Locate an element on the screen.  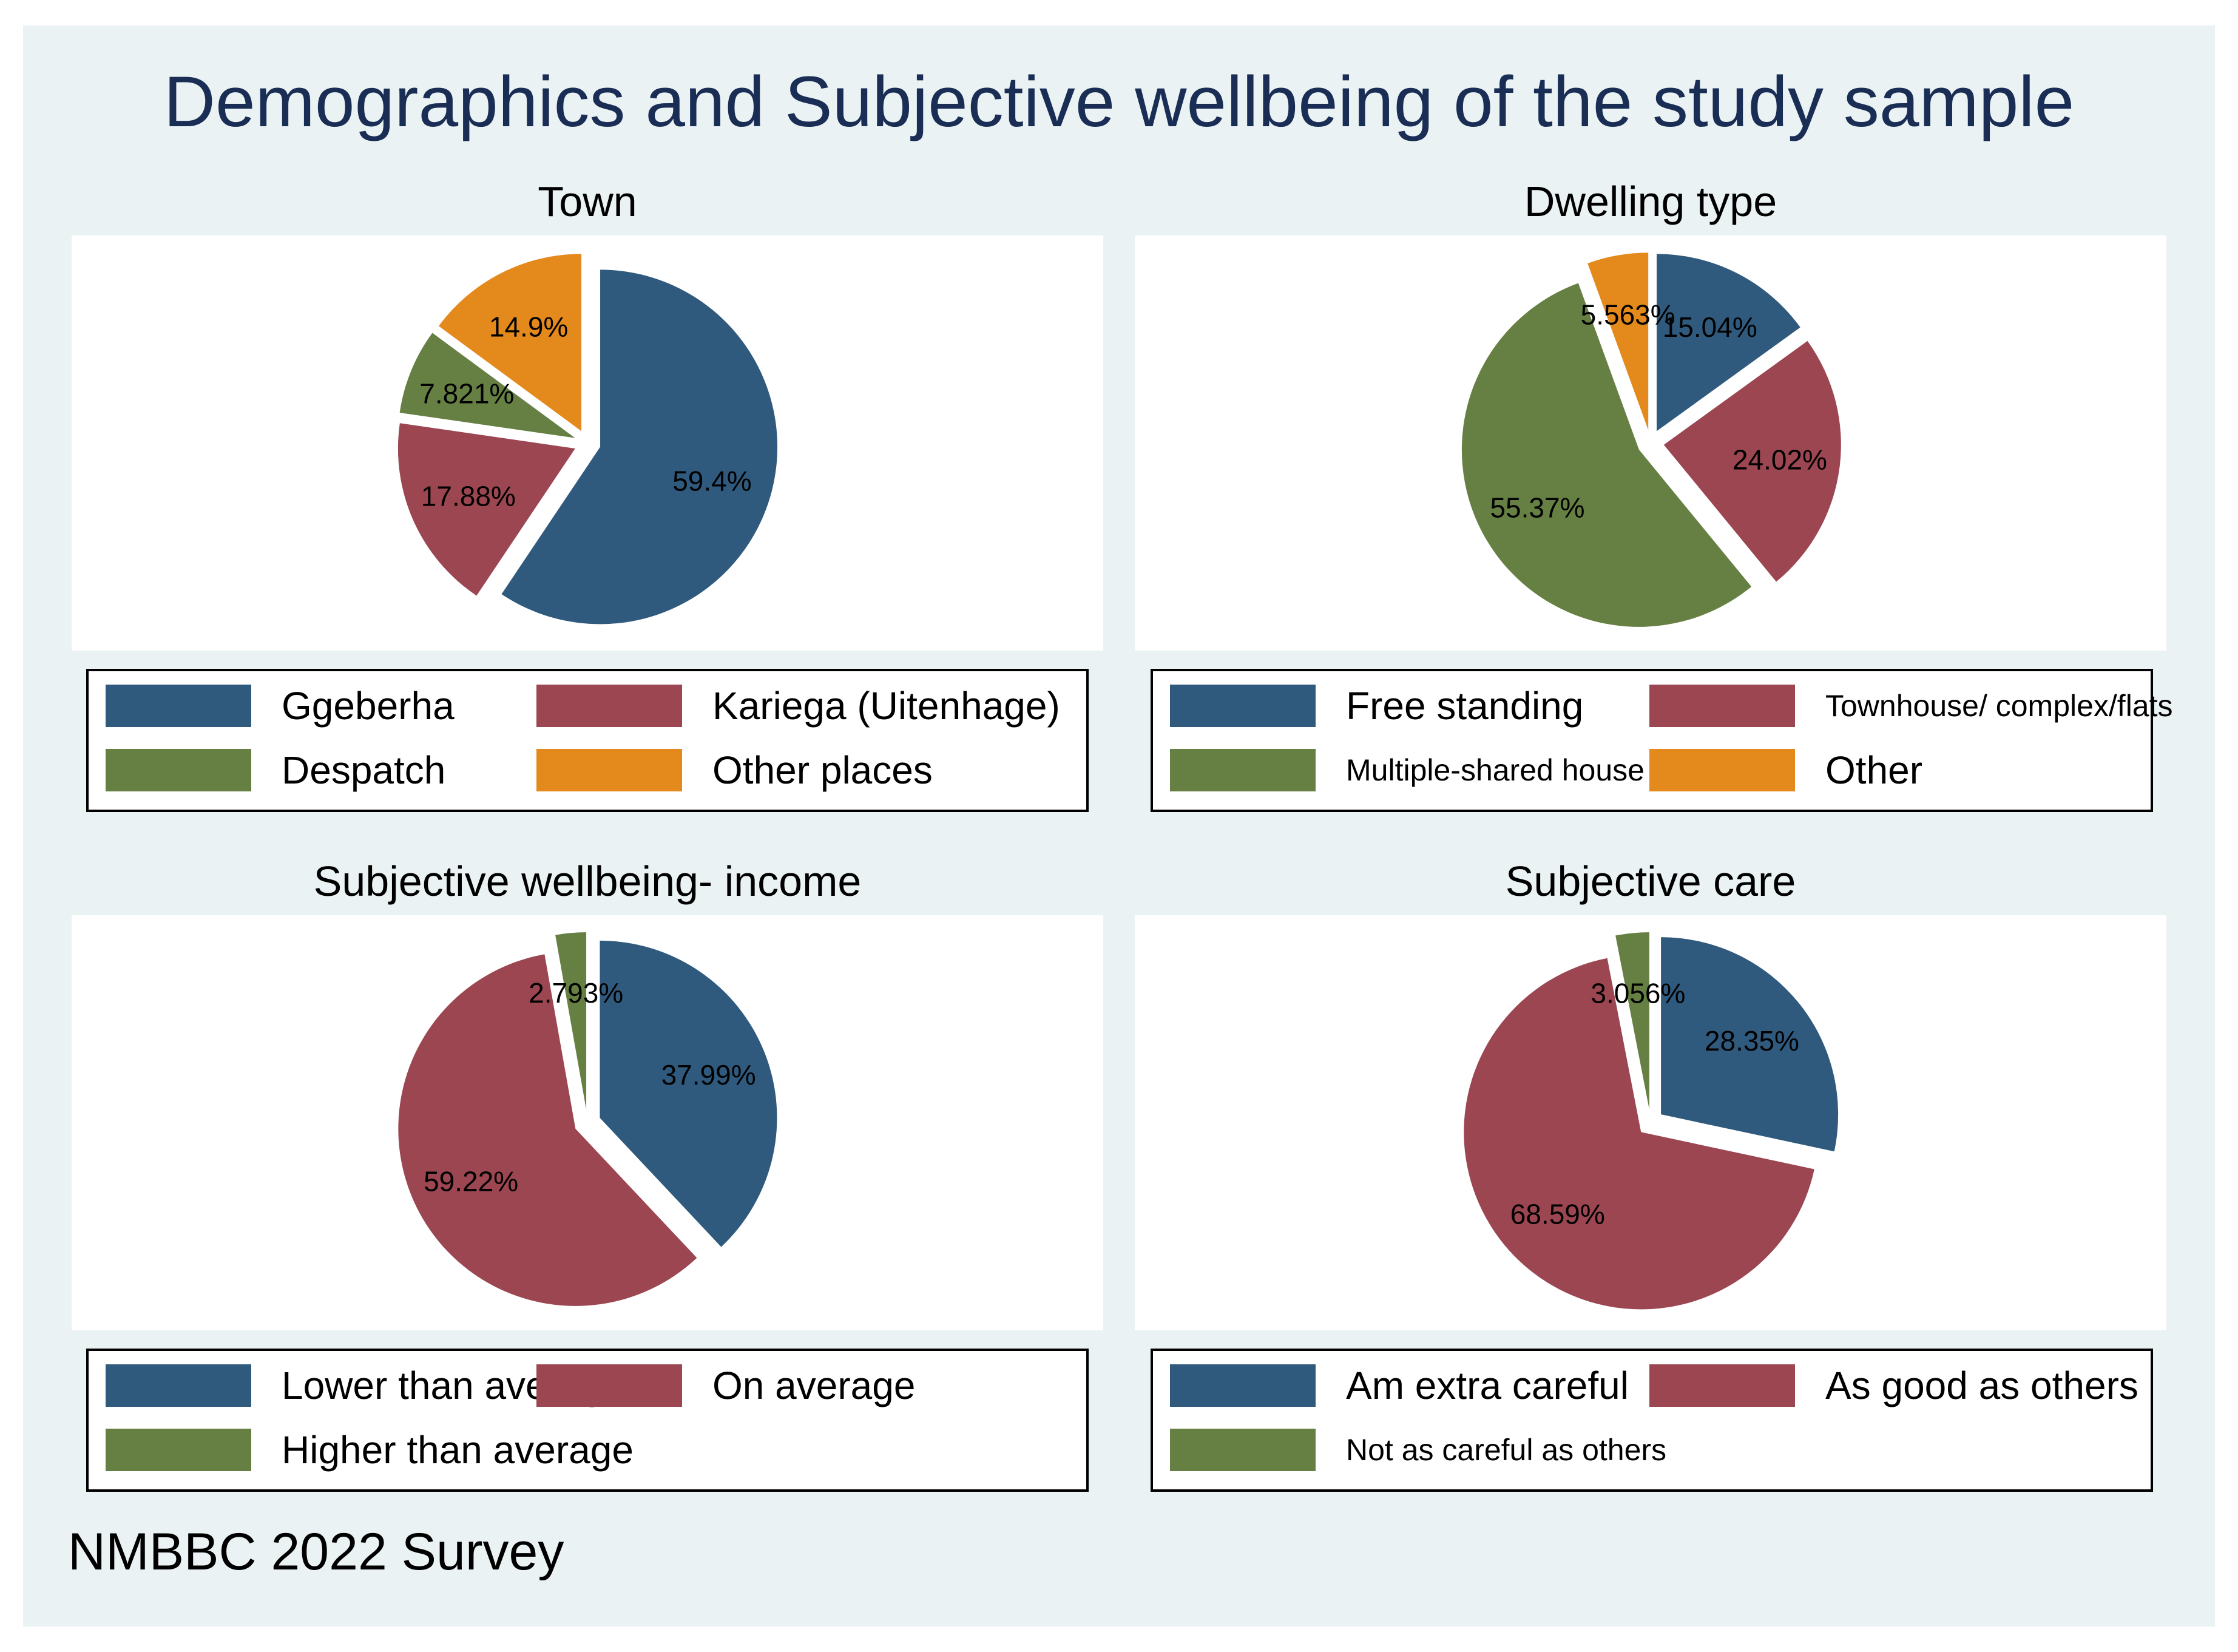
source-note: NMBBC 2022 Survey is located at coordinates (316, 1552).